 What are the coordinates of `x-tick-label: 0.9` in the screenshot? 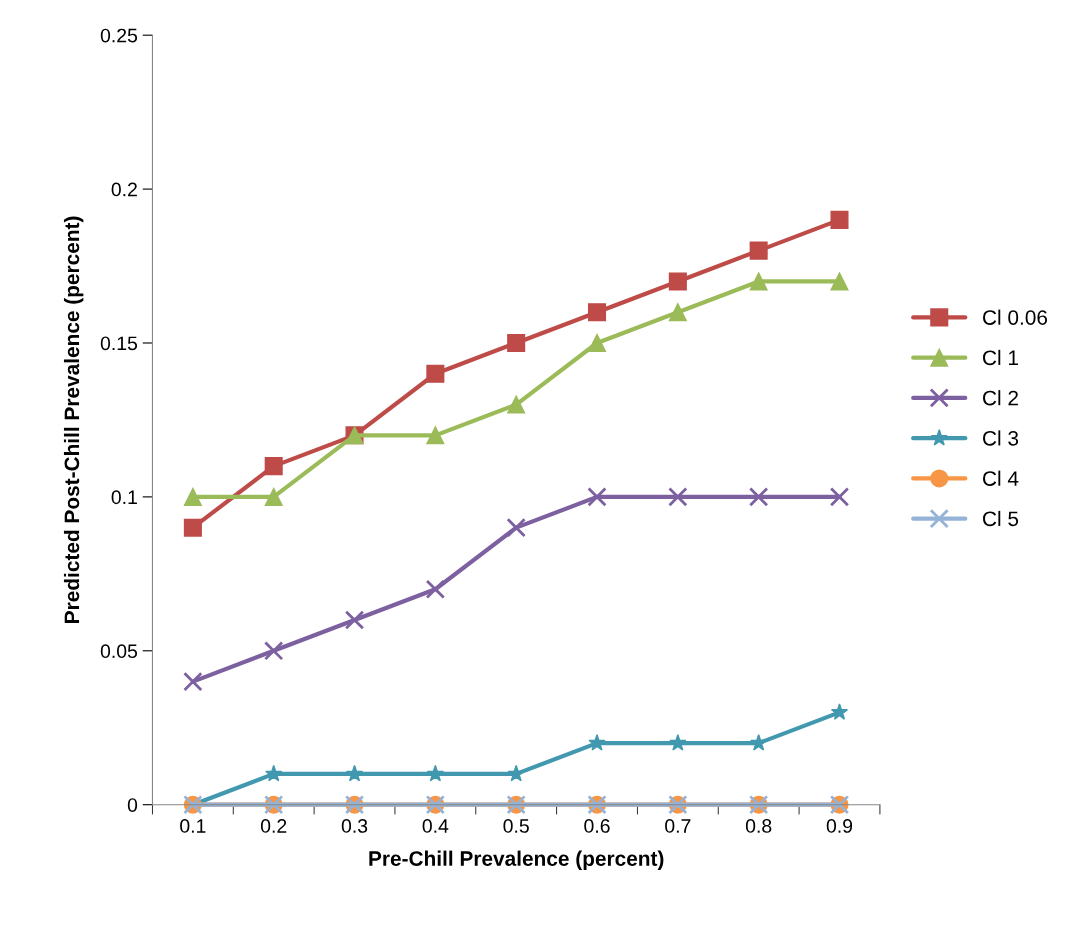 It's located at (839, 826).